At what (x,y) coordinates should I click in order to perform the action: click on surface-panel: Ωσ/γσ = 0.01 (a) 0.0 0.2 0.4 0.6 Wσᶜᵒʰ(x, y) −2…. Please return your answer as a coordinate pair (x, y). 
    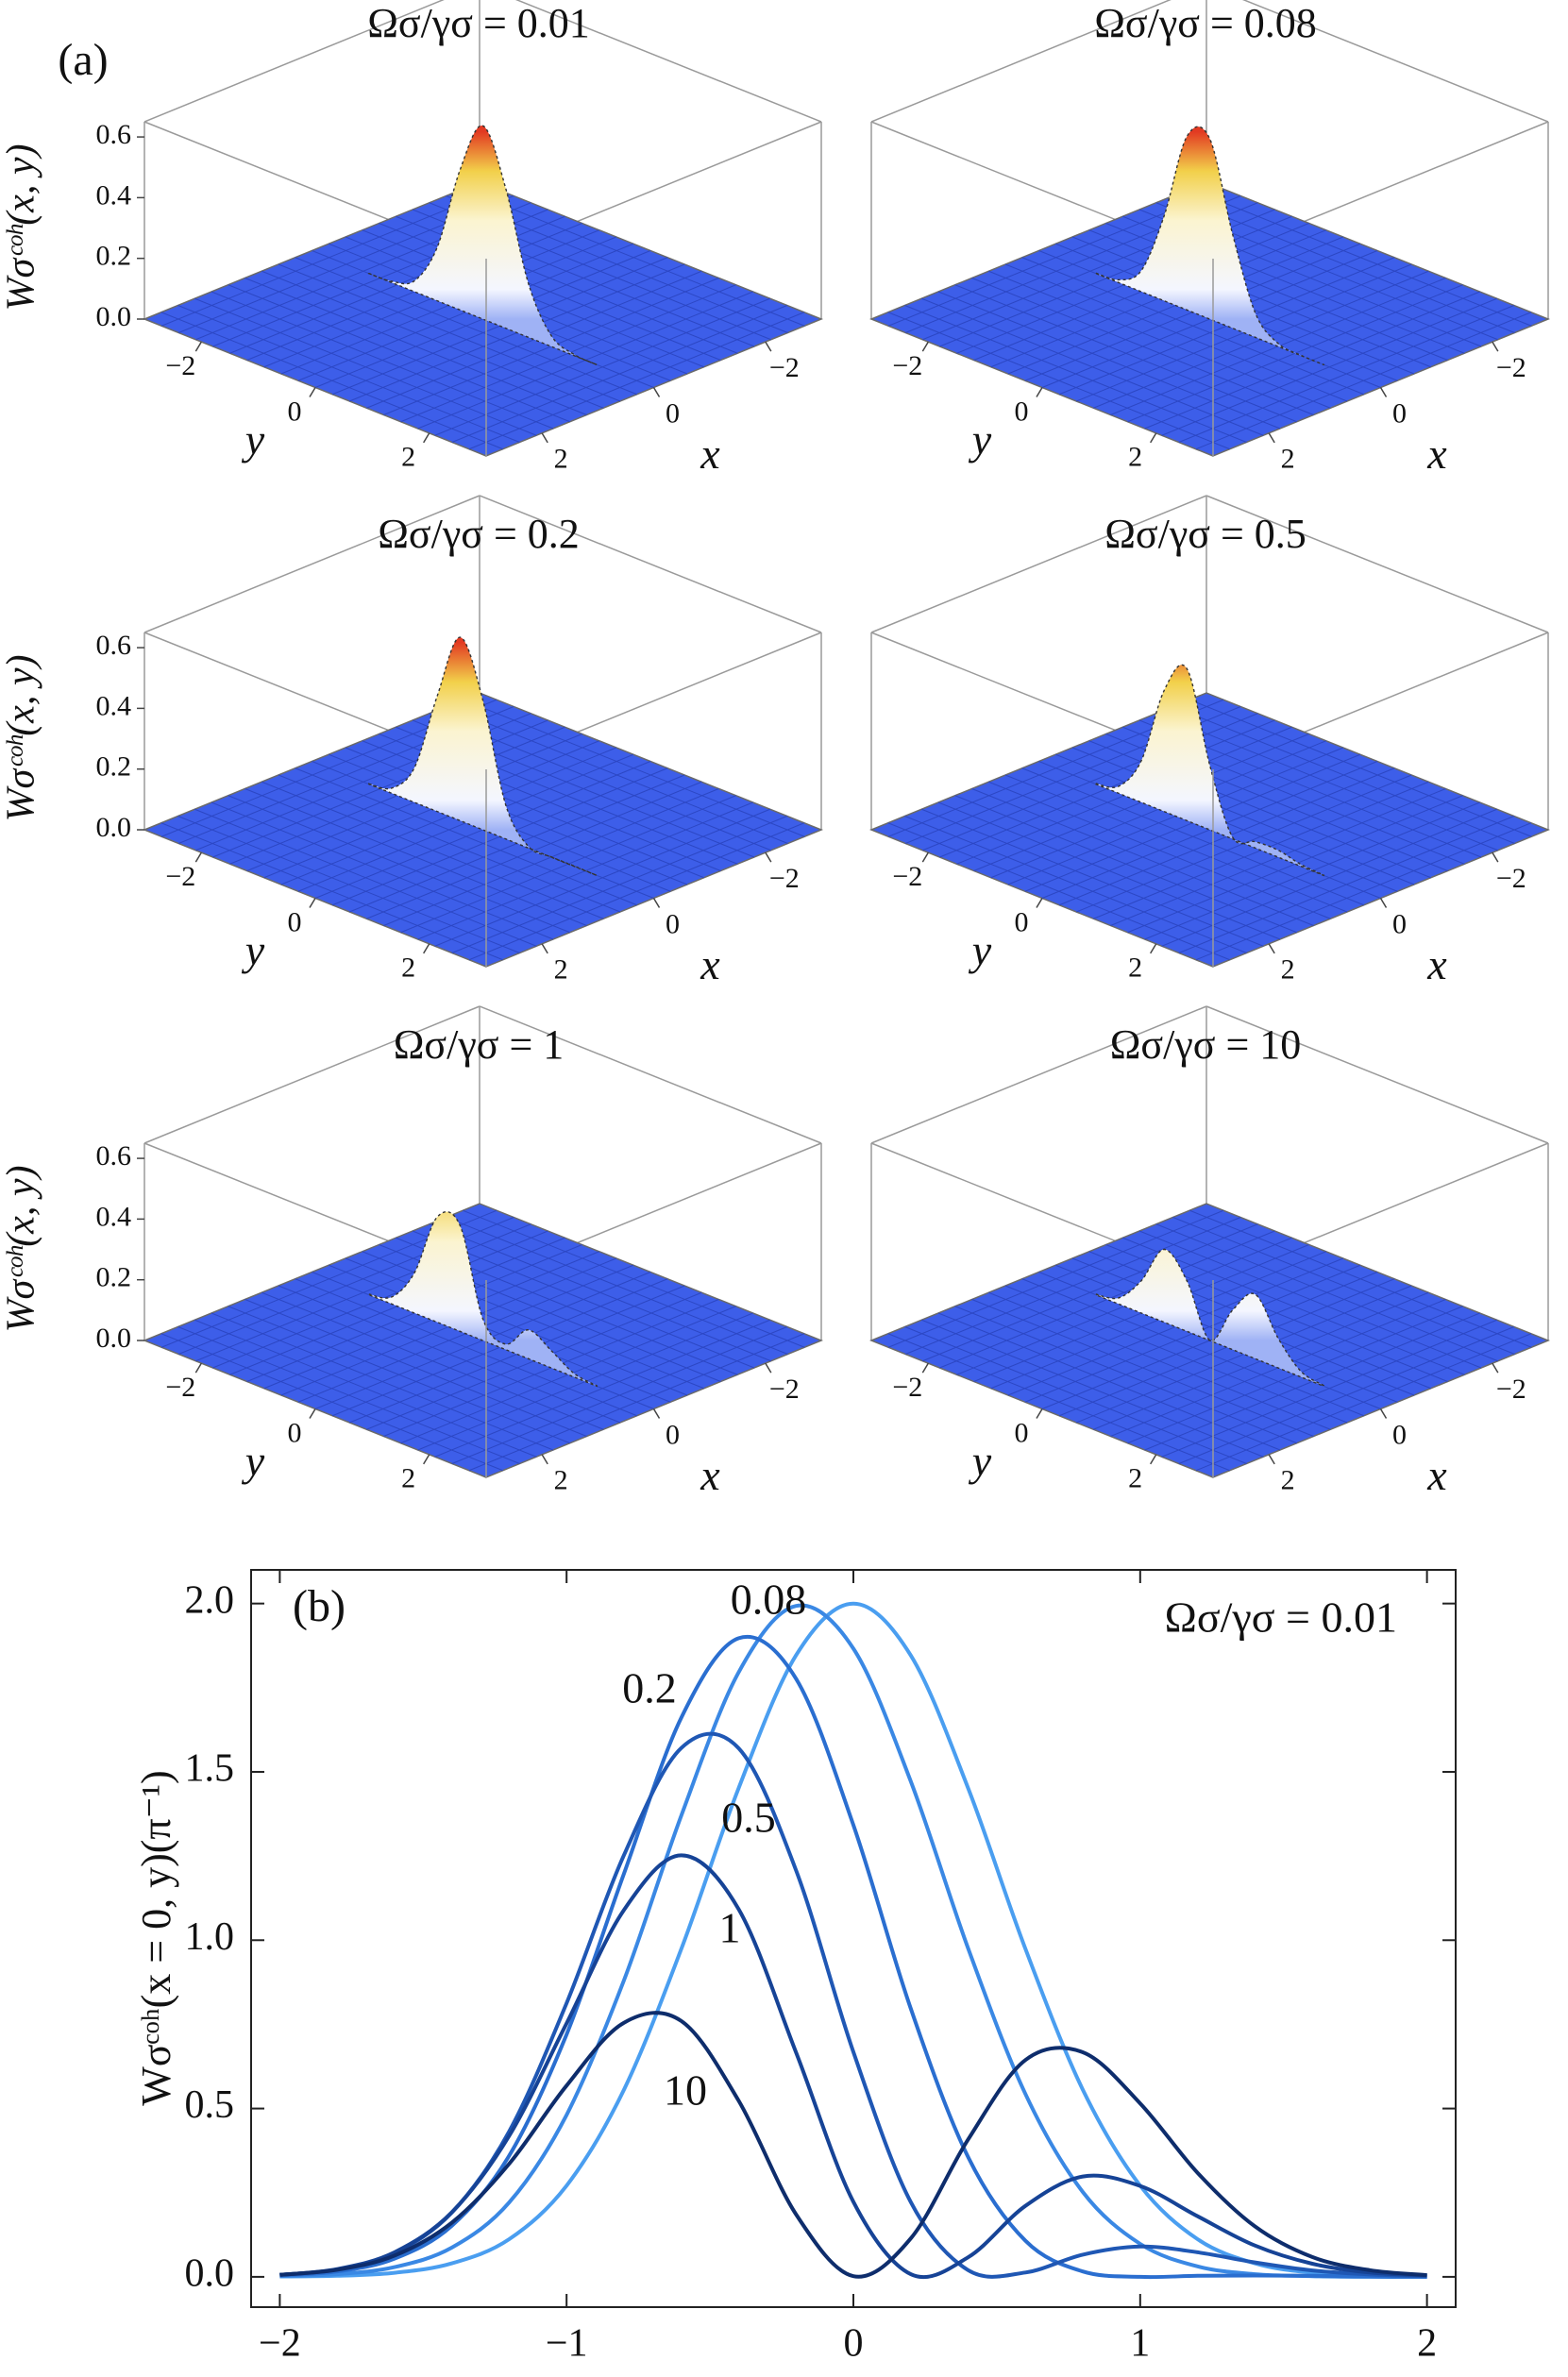
    Looking at the image, I should click on (412, 239).